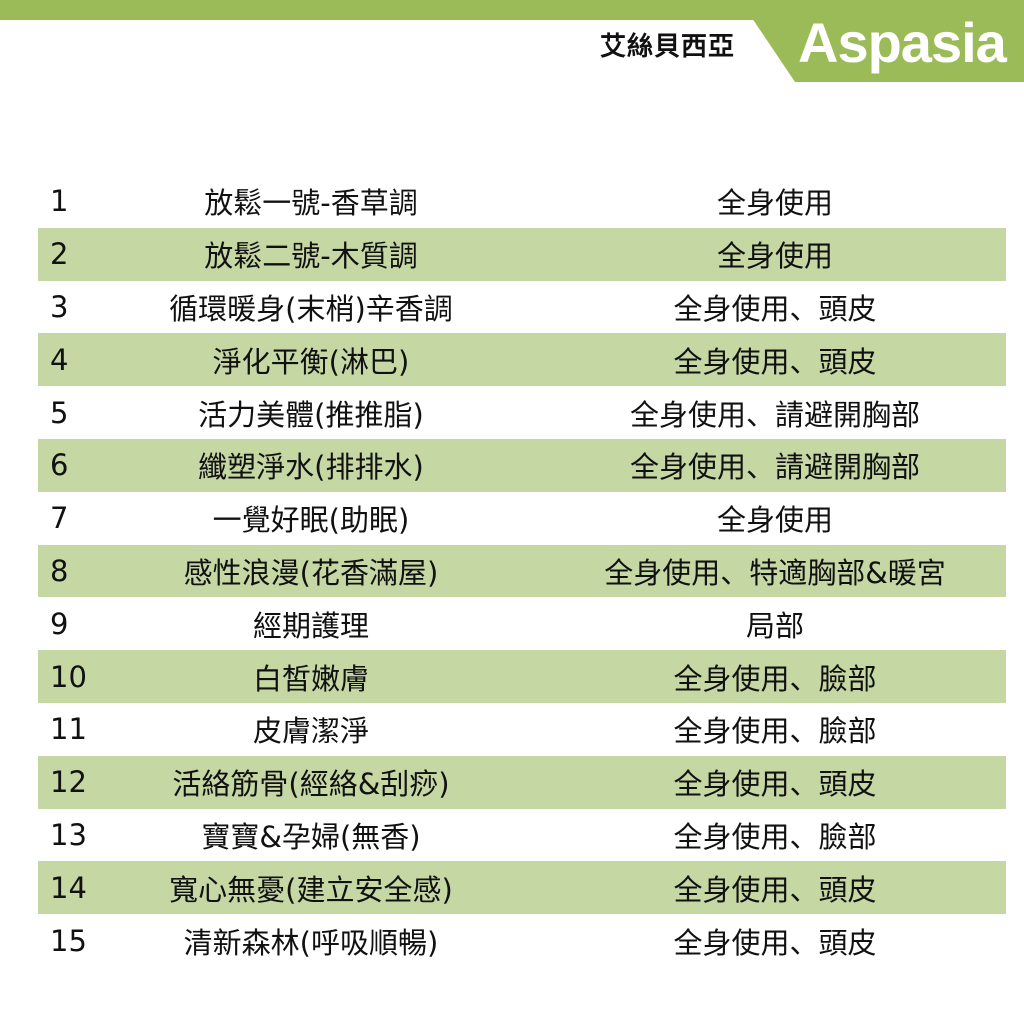 The image size is (1024, 1024). I want to click on product-name: 活力美體(推推脂), so click(311, 414).